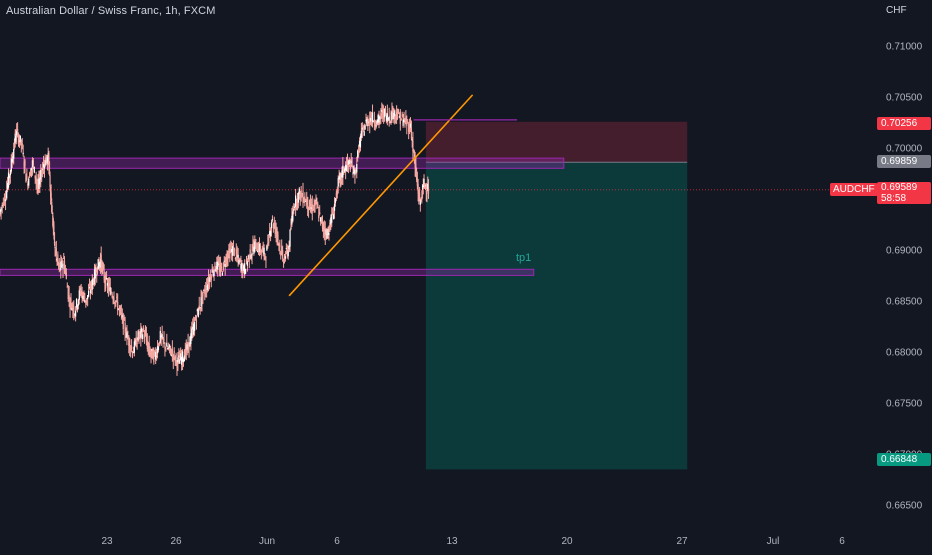 Image resolution: width=932 pixels, height=555 pixels. I want to click on tp1-label: tp1, so click(524, 258).